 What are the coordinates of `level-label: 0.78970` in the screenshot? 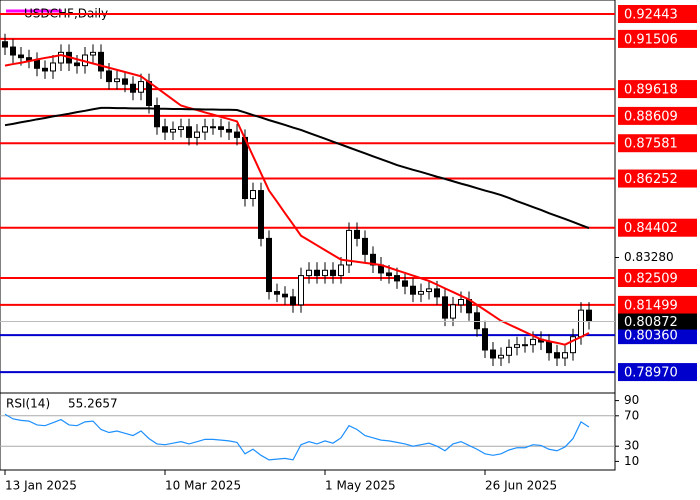 It's located at (651, 373).